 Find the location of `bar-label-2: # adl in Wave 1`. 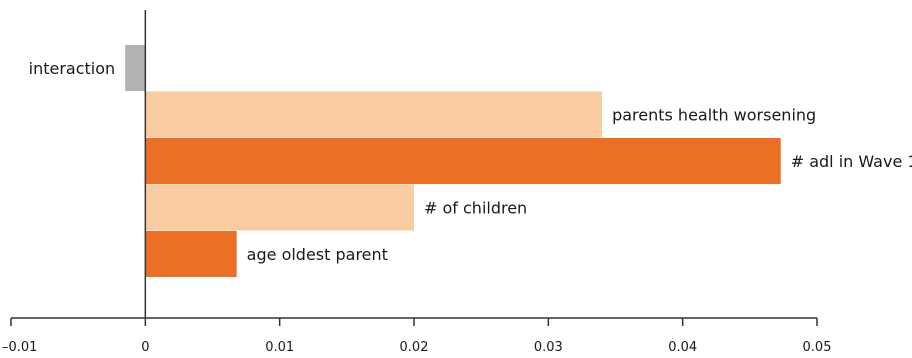

bar-label-2: # adl in Wave 1 is located at coordinates (851, 161).